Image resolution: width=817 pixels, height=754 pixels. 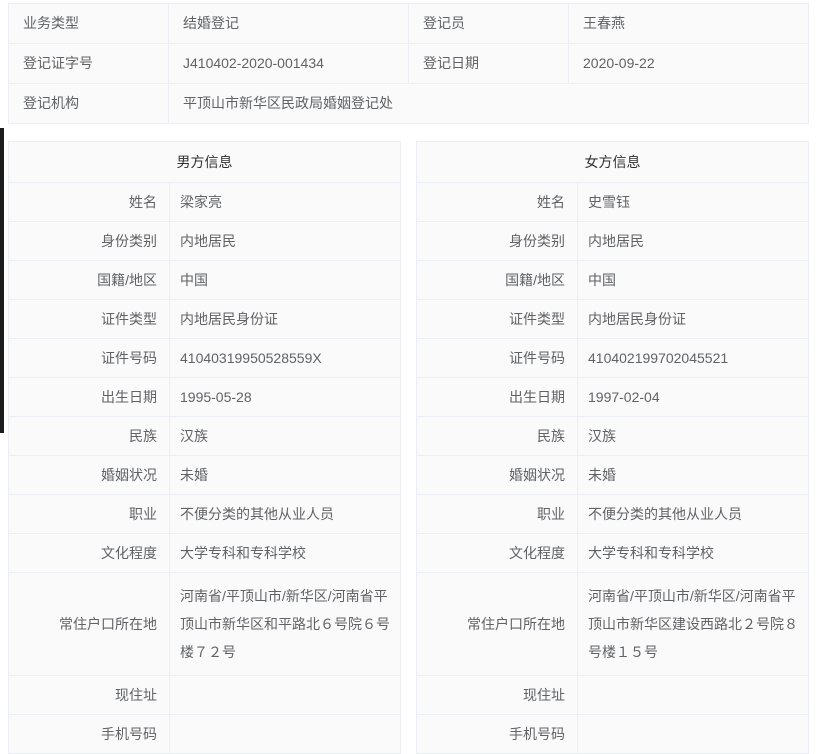 I want to click on summary-value-registration-date: 2020-09-22, so click(x=688, y=63).